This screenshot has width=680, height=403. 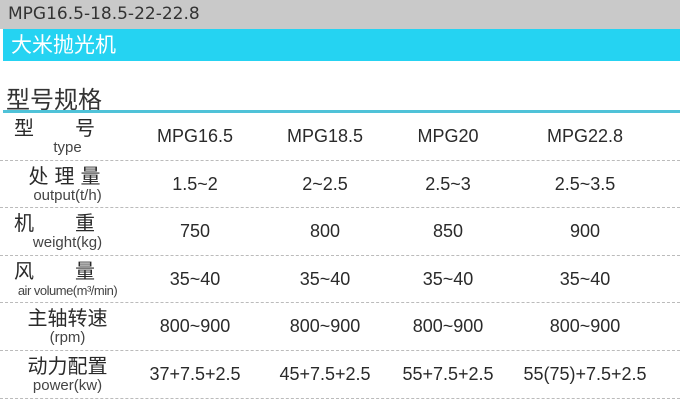 I want to click on label-cn: 风, so click(x=24, y=270).